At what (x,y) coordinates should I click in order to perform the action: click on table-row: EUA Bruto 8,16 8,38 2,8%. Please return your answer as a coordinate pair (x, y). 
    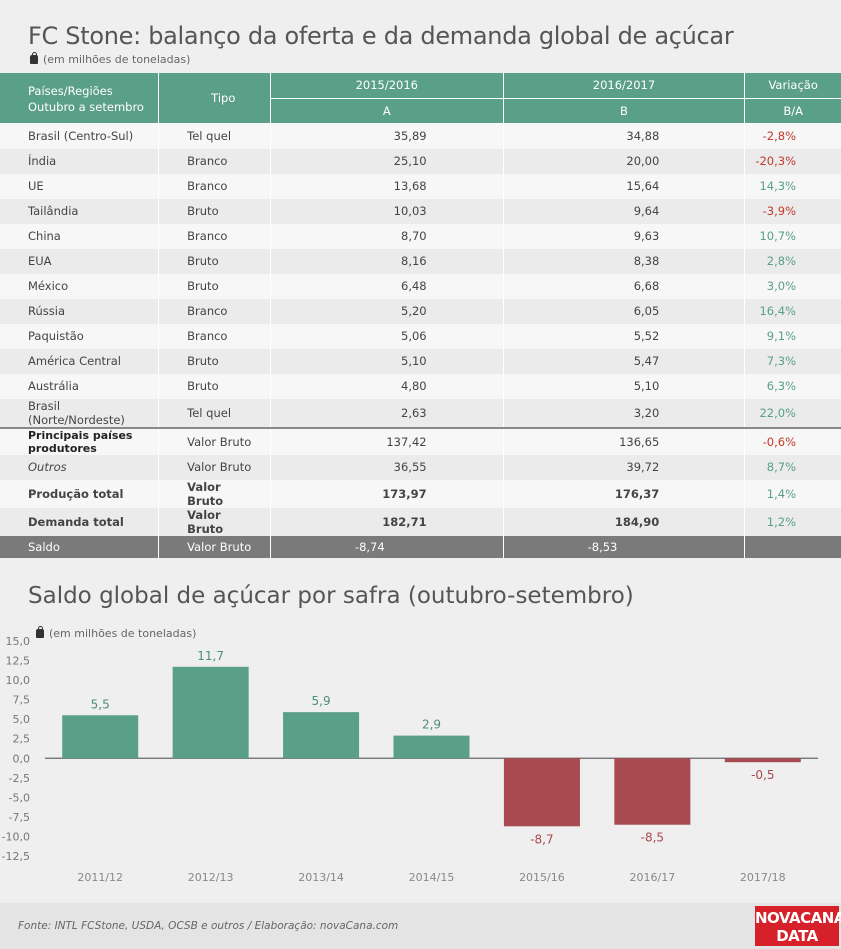
    Looking at the image, I should click on (420, 261).